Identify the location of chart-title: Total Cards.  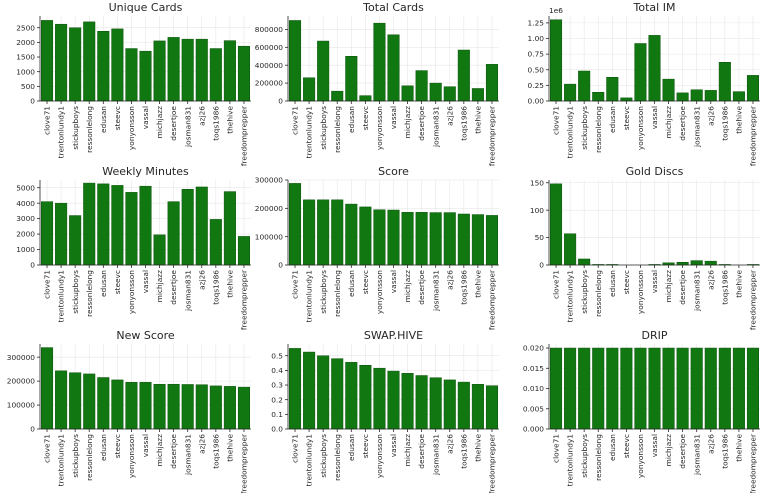
(393, 7).